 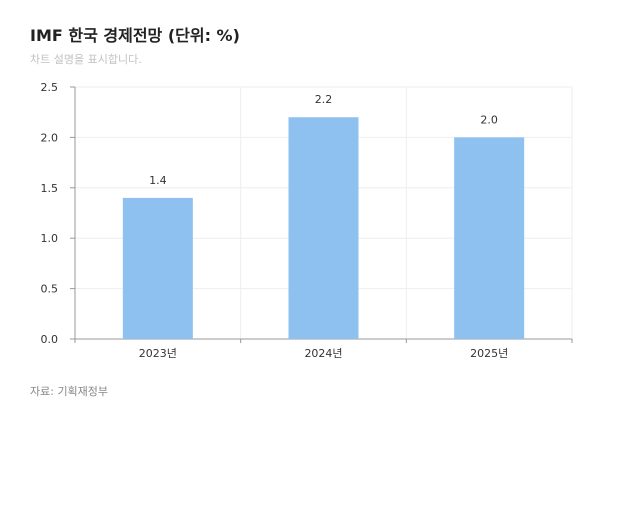 I want to click on x-tick-label: 2023년, so click(x=158, y=353).